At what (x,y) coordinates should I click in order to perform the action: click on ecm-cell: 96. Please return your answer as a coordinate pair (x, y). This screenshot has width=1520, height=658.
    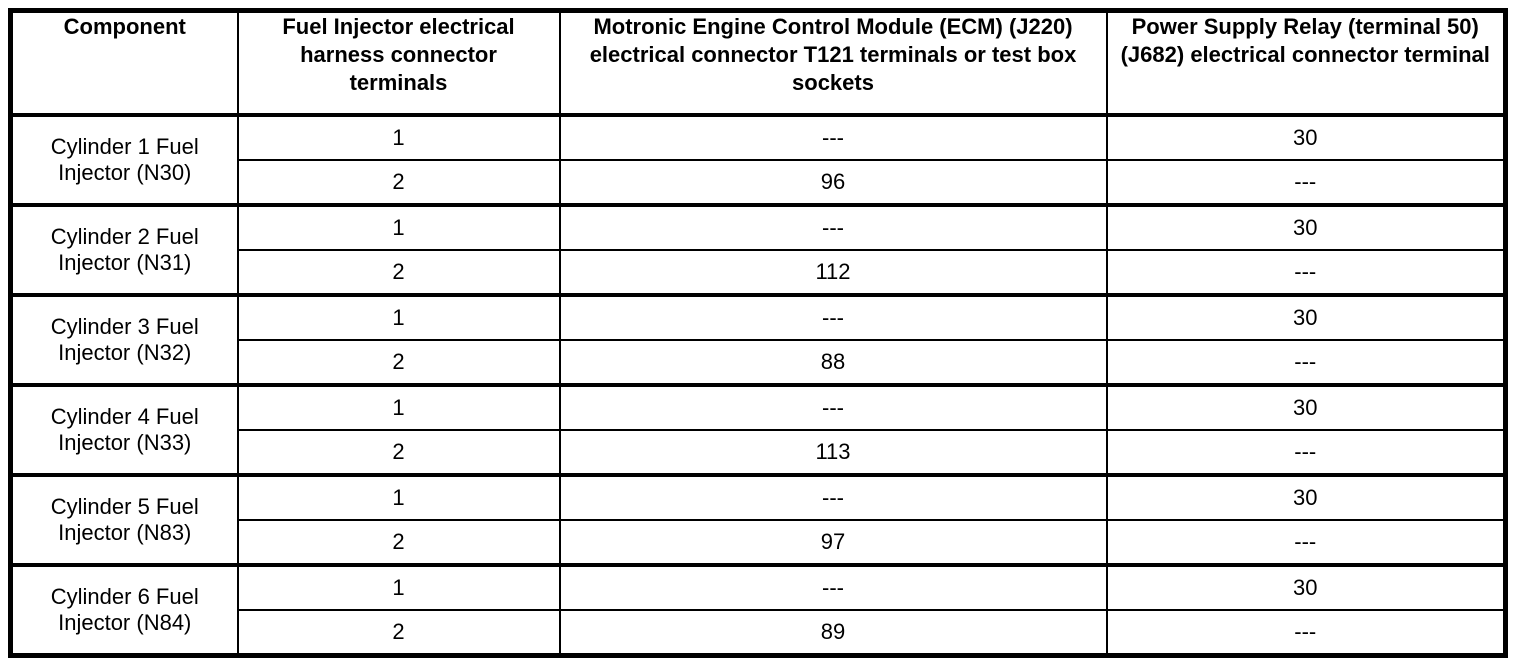
    Looking at the image, I should click on (833, 182).